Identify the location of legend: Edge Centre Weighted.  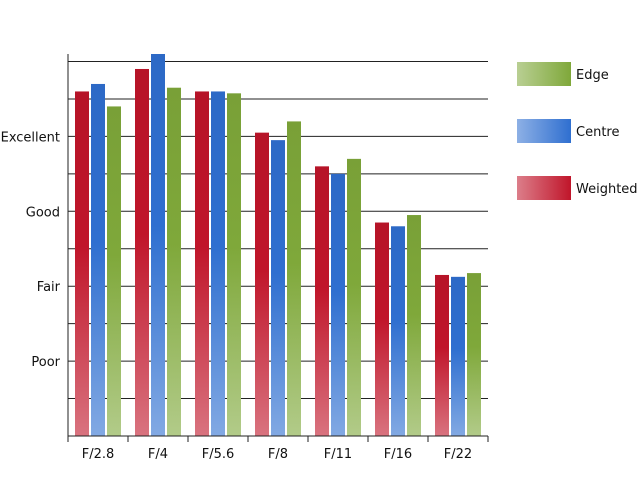
(577, 131).